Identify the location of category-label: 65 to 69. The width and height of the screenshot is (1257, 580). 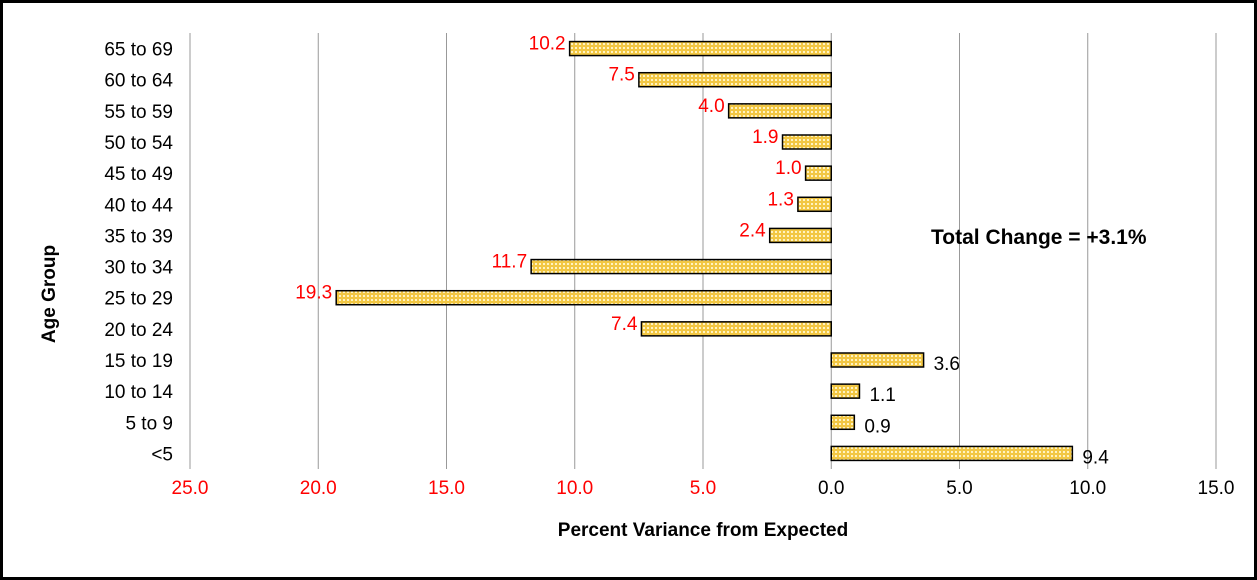
(138, 50).